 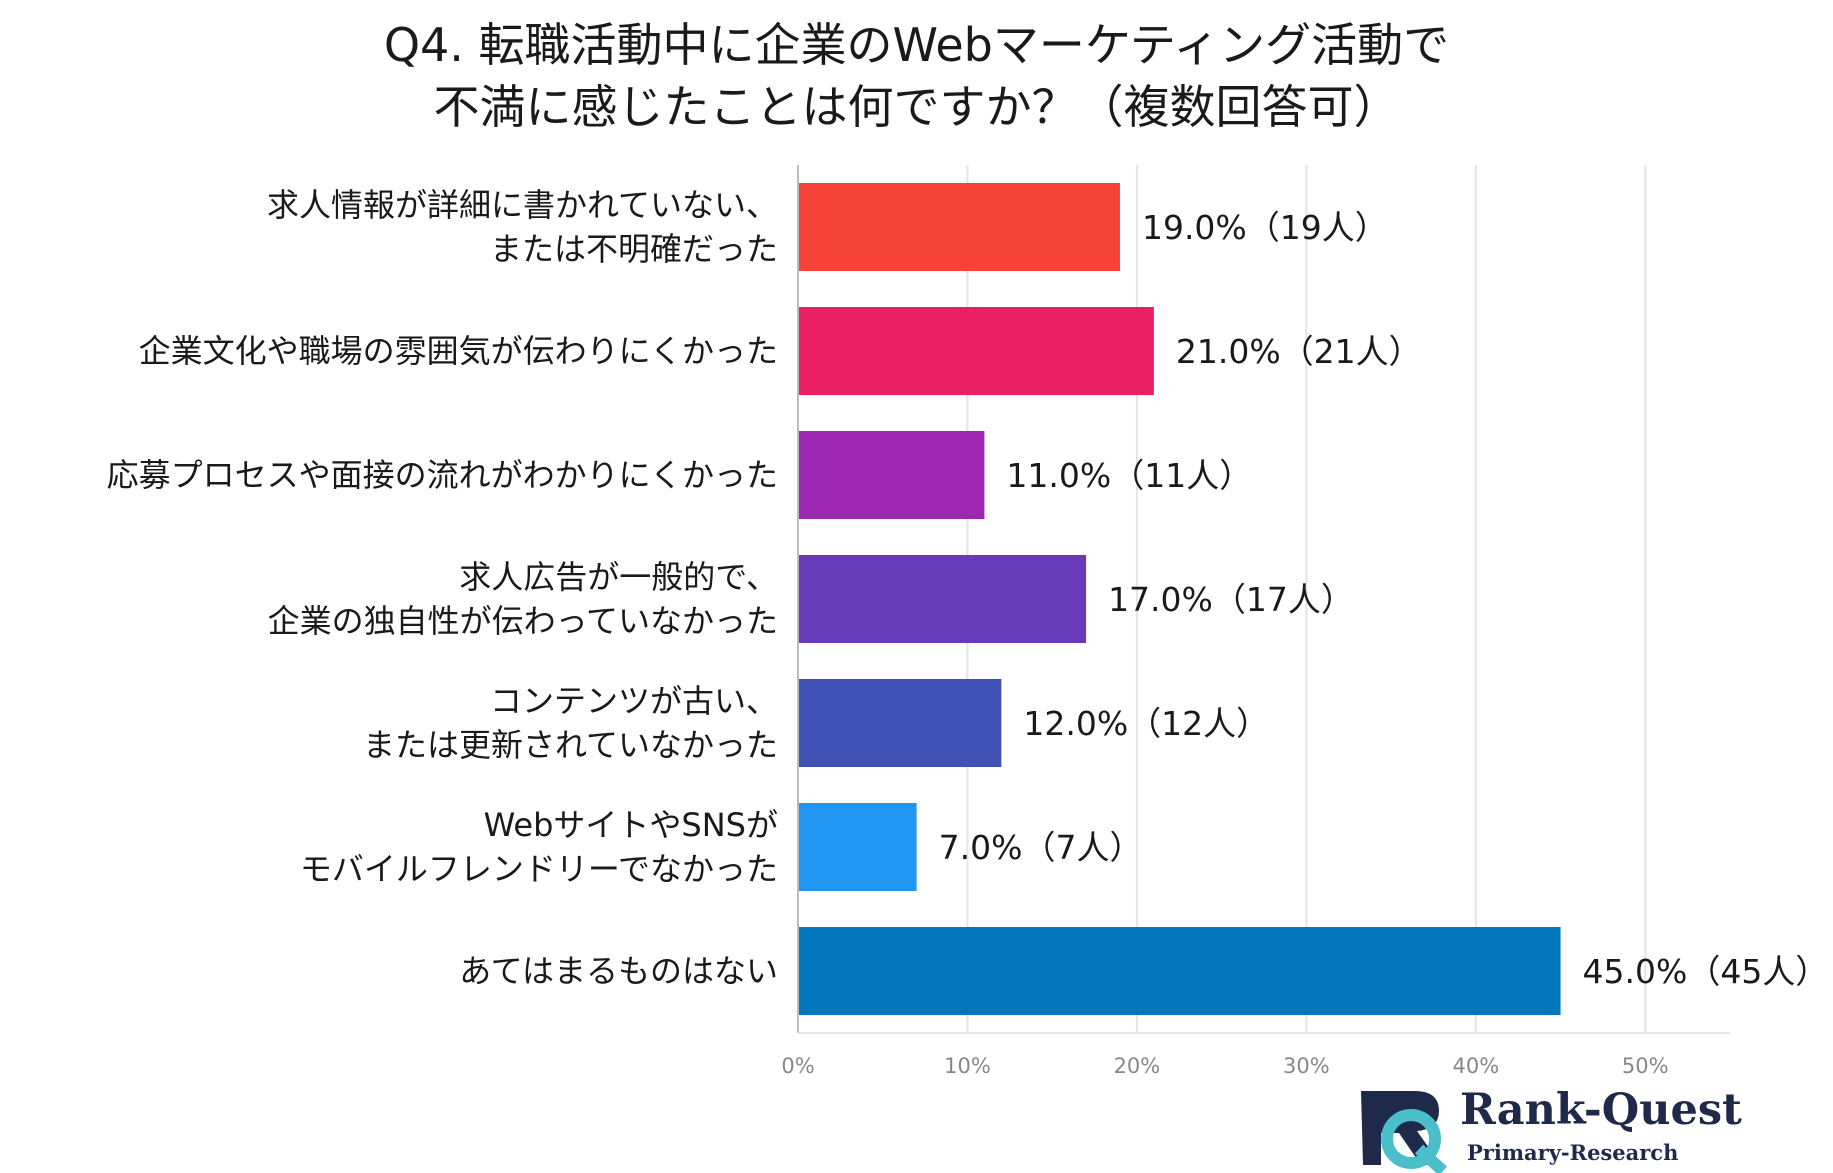 What do you see at coordinates (1041, 847) in the screenshot?
I see `data-label-6: 7.0%（7人）` at bounding box center [1041, 847].